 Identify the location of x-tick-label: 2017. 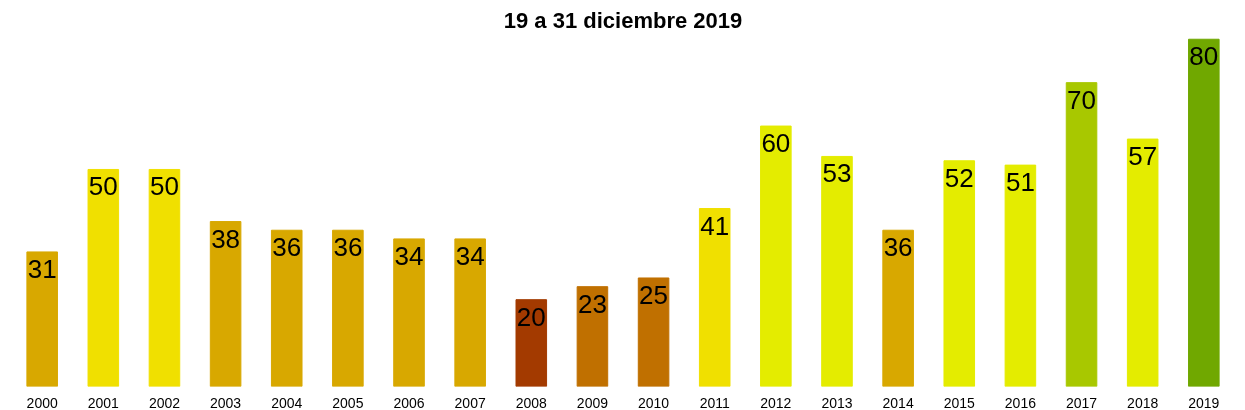
(1081, 402).